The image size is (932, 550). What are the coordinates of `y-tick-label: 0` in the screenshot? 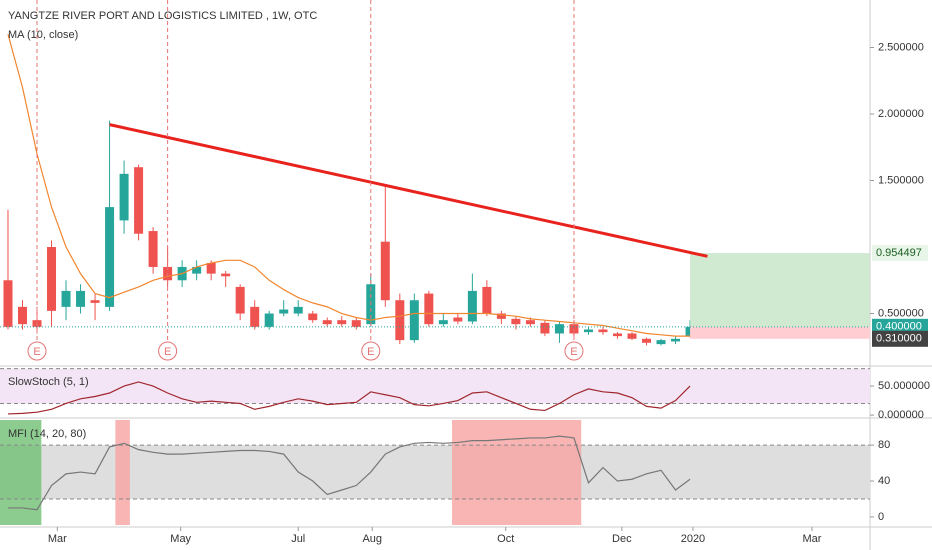 It's located at (881, 517).